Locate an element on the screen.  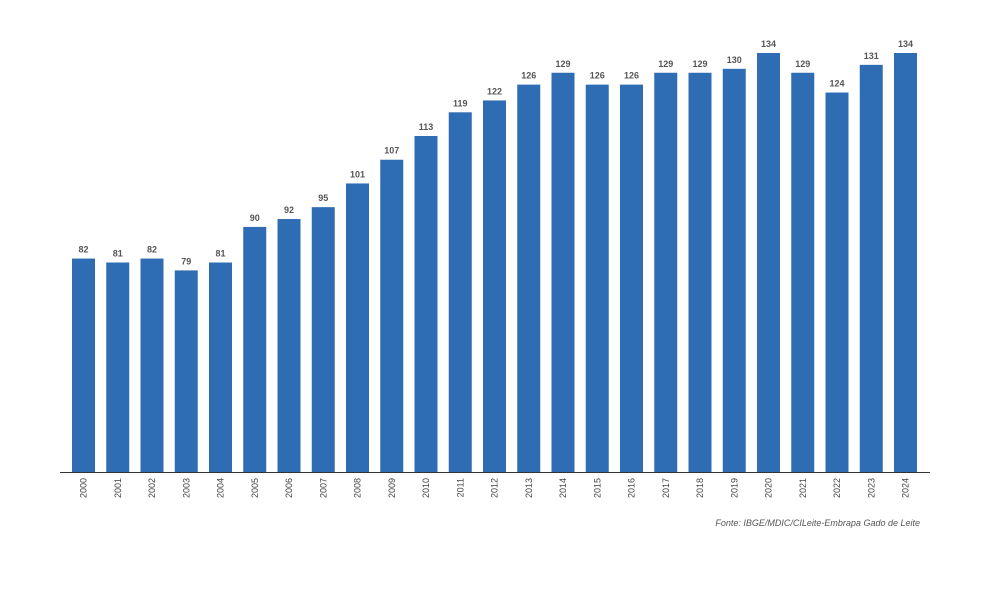
bar-2021 is located at coordinates (803, 272).